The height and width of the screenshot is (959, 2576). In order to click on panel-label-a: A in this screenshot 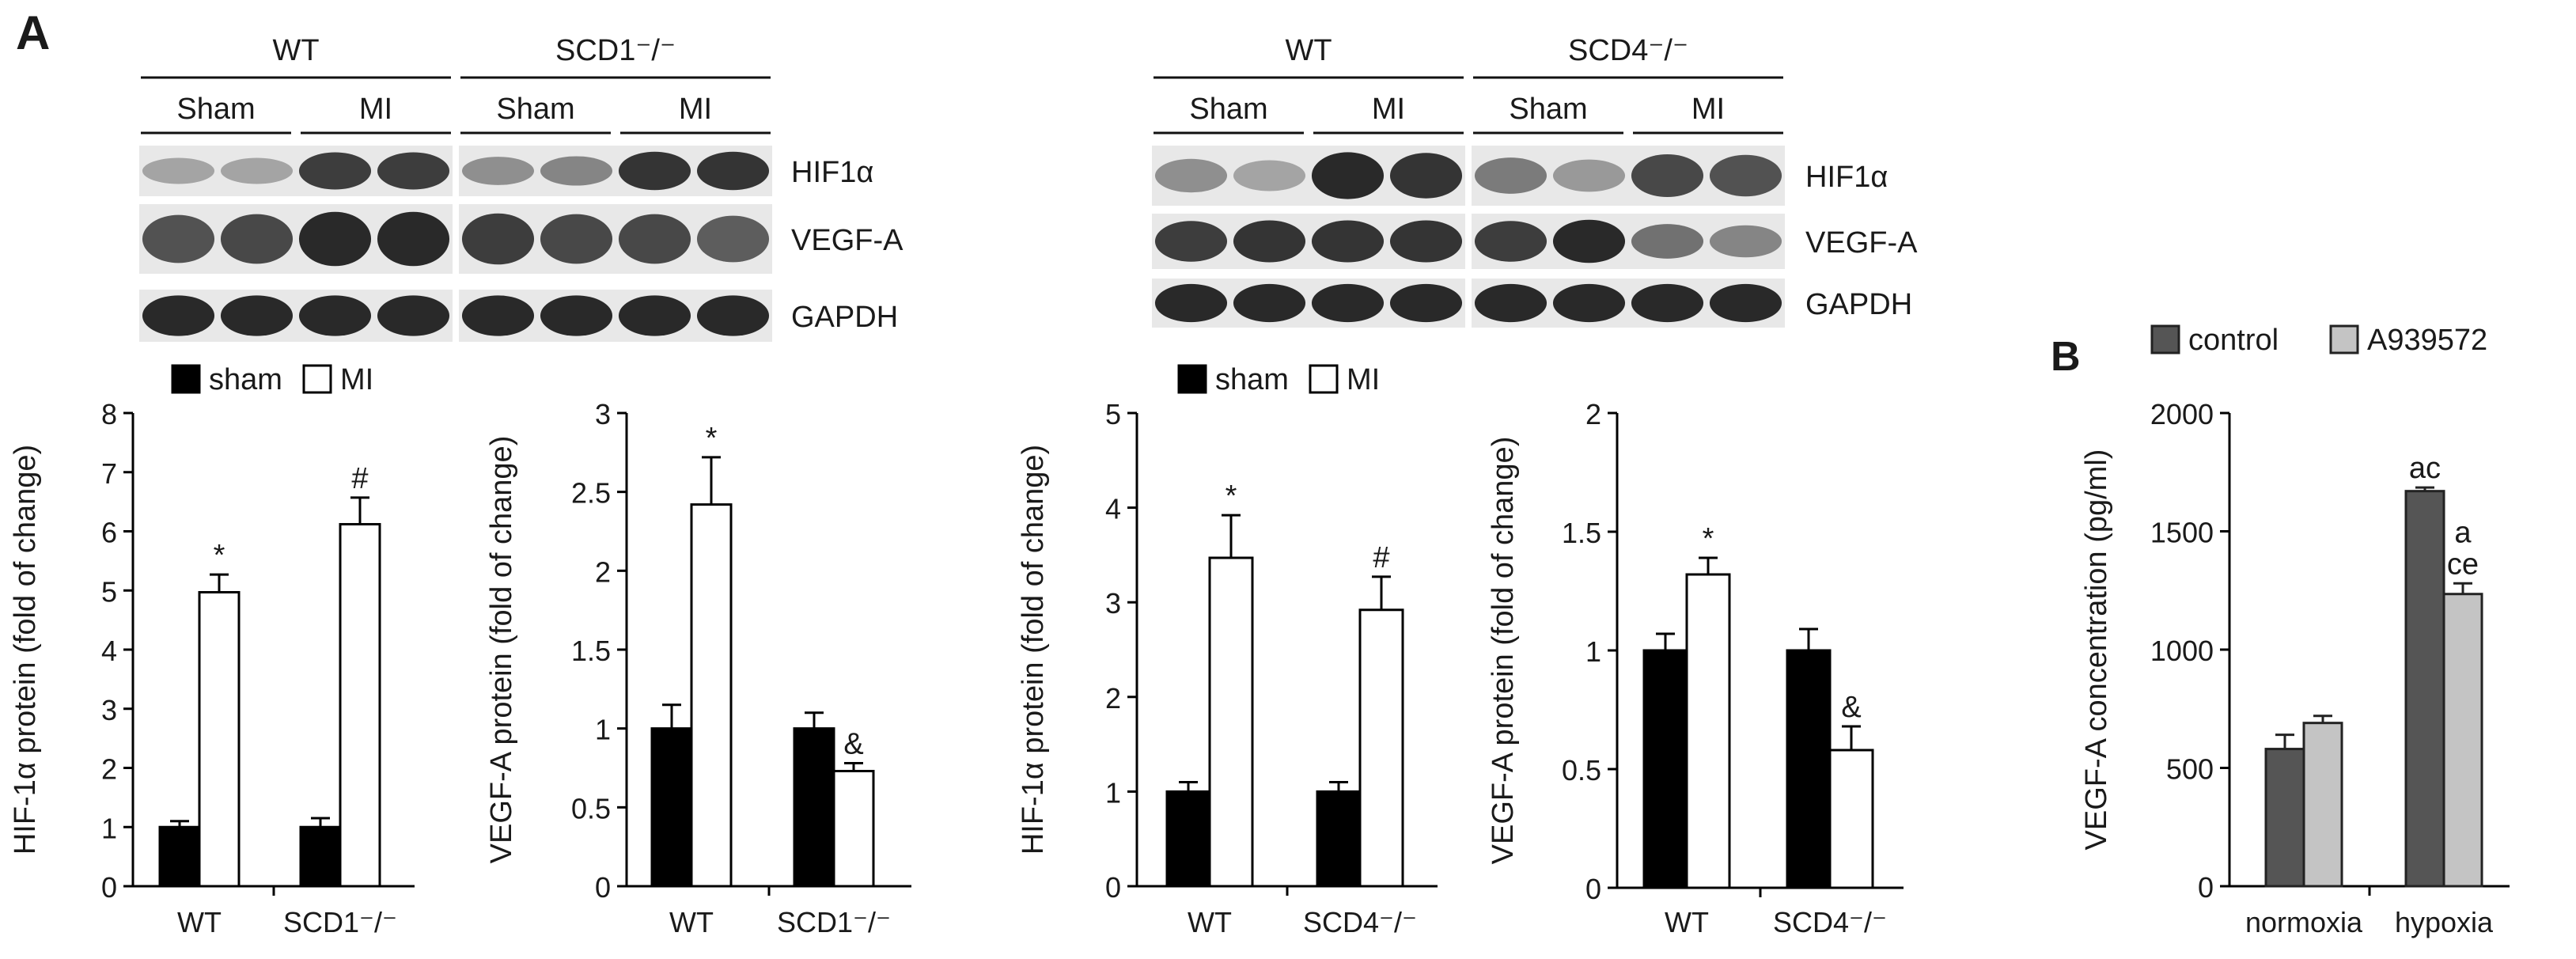, I will do `click(33, 32)`.